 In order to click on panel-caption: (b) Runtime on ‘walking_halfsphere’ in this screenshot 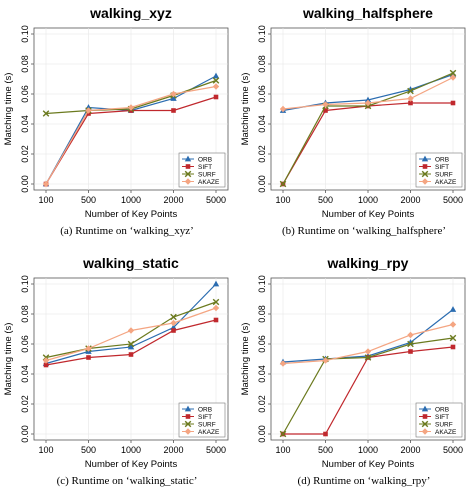, I will do `click(364, 231)`.